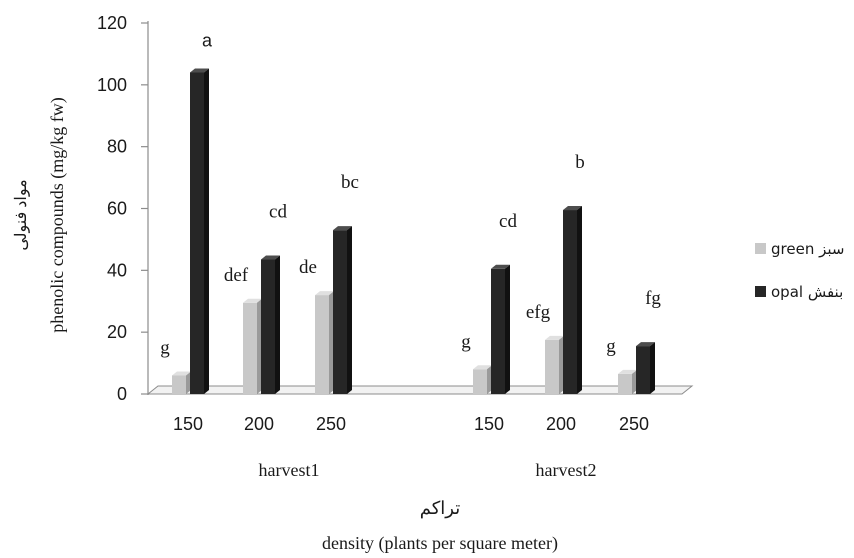 This screenshot has width=854, height=558. I want to click on legend: green سبز opal بنفش, so click(799, 270).